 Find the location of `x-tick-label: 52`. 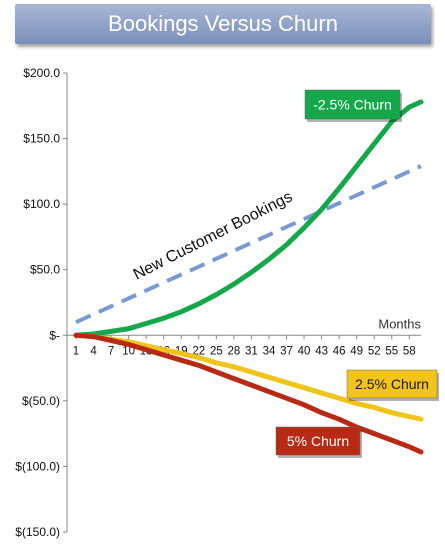

x-tick-label: 52 is located at coordinates (374, 351).